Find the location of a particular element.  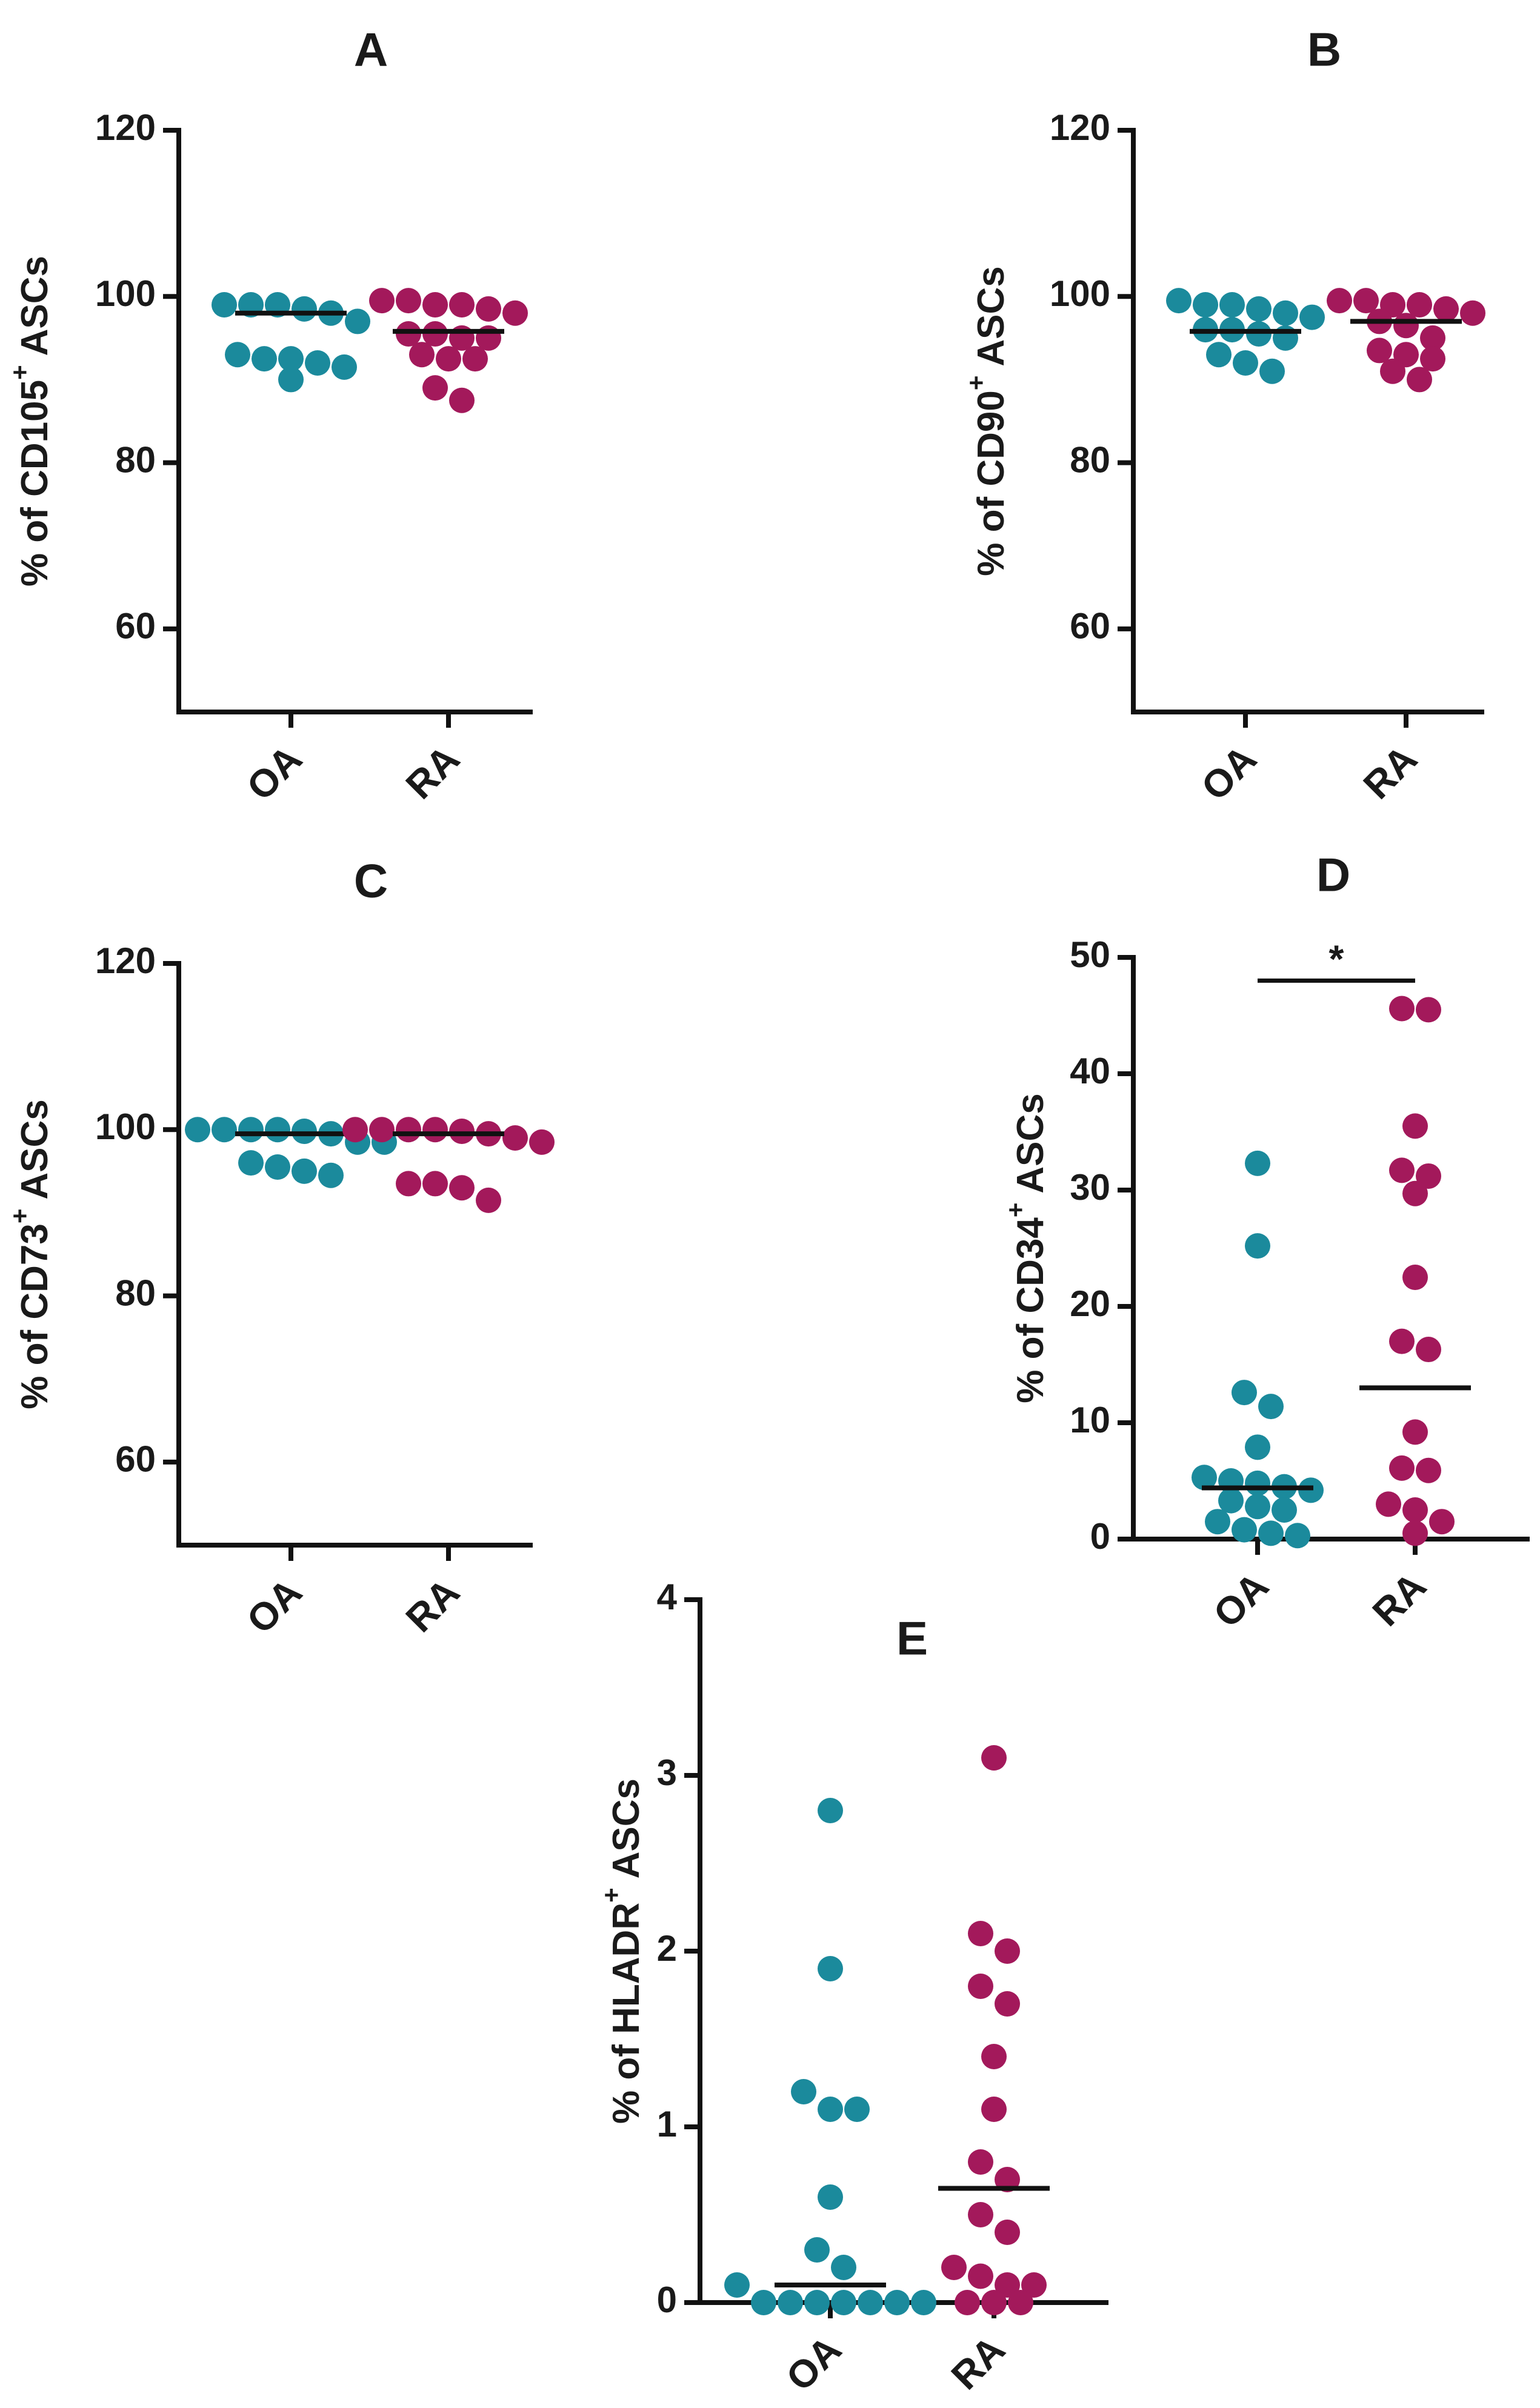

y-axis-label: % of CD105+ ASCs is located at coordinates (30, 421).